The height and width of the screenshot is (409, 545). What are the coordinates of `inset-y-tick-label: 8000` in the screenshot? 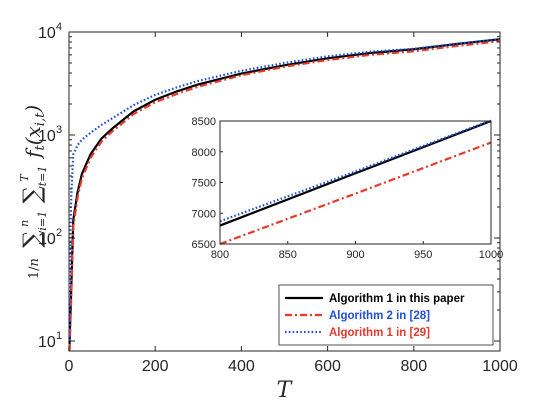 It's located at (204, 153).